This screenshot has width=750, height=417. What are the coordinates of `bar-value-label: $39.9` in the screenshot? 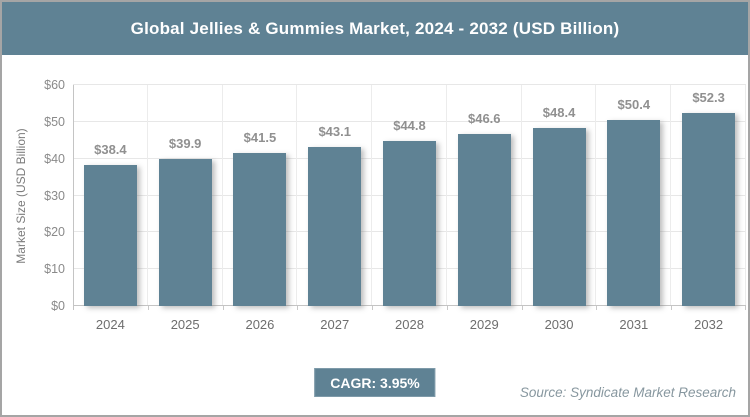 It's located at (185, 144).